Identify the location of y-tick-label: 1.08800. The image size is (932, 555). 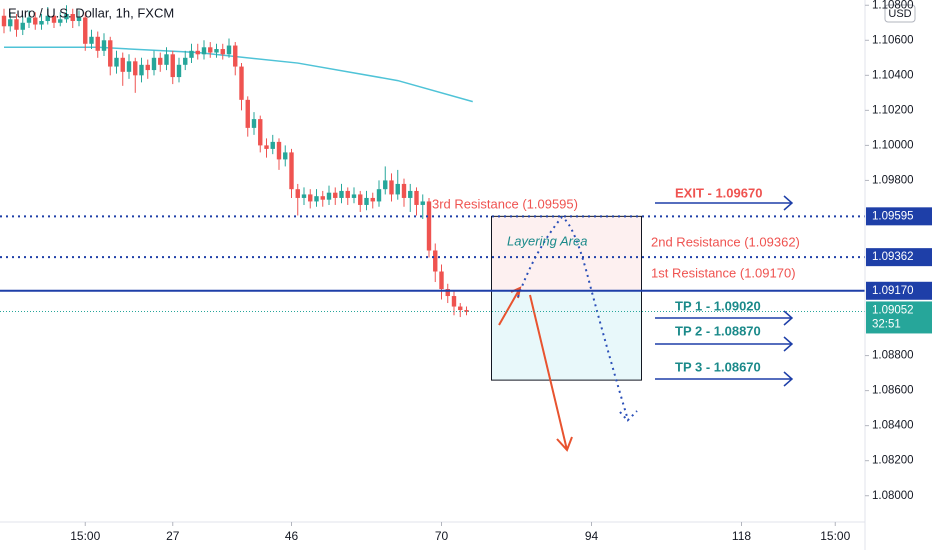
(893, 356).